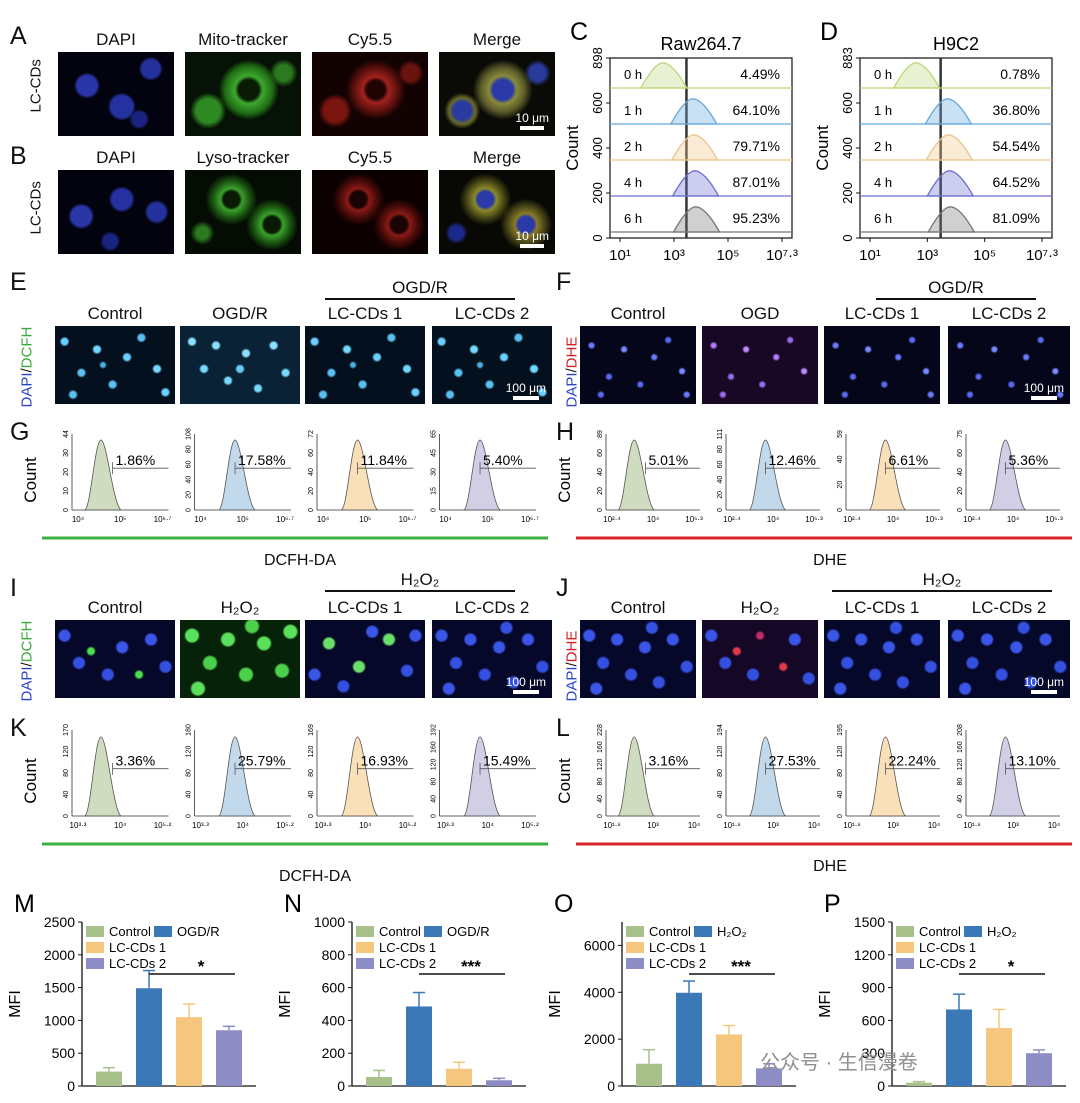  What do you see at coordinates (597, 58) in the screenshot?
I see `y-tick-label: 898` at bounding box center [597, 58].